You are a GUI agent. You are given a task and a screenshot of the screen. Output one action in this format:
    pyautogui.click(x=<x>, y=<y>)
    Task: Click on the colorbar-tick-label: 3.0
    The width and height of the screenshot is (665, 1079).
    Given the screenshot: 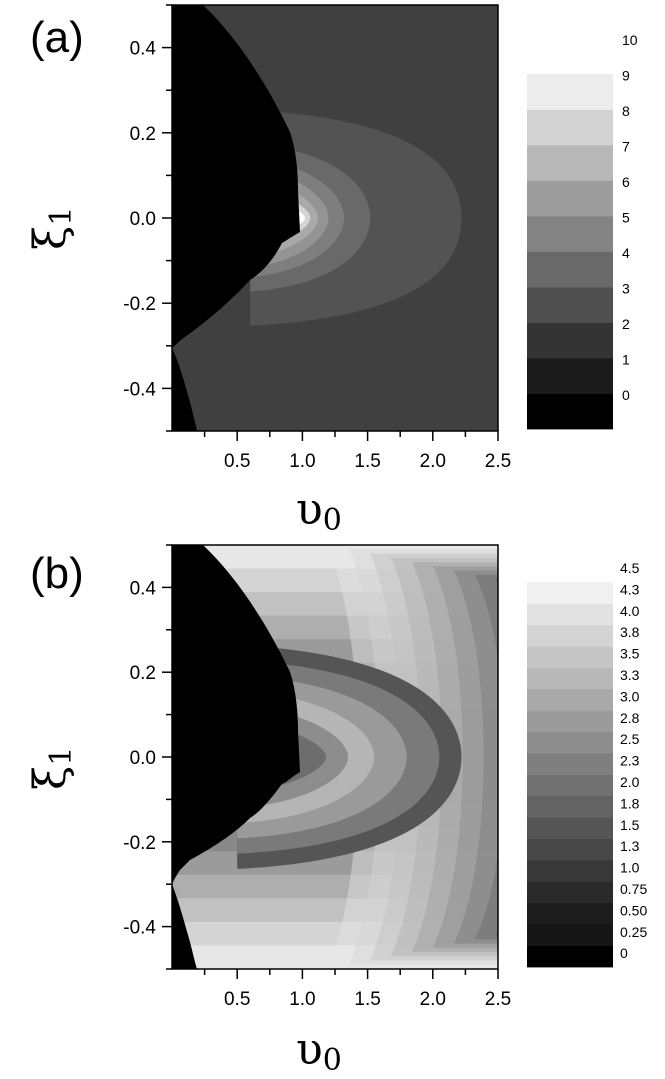 What is the action you would take?
    pyautogui.click(x=630, y=696)
    